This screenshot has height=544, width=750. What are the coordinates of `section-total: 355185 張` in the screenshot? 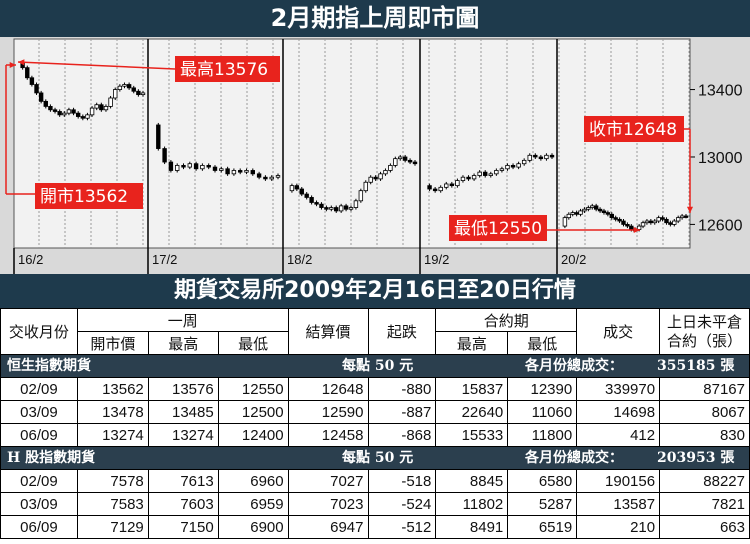 It's located at (696, 365).